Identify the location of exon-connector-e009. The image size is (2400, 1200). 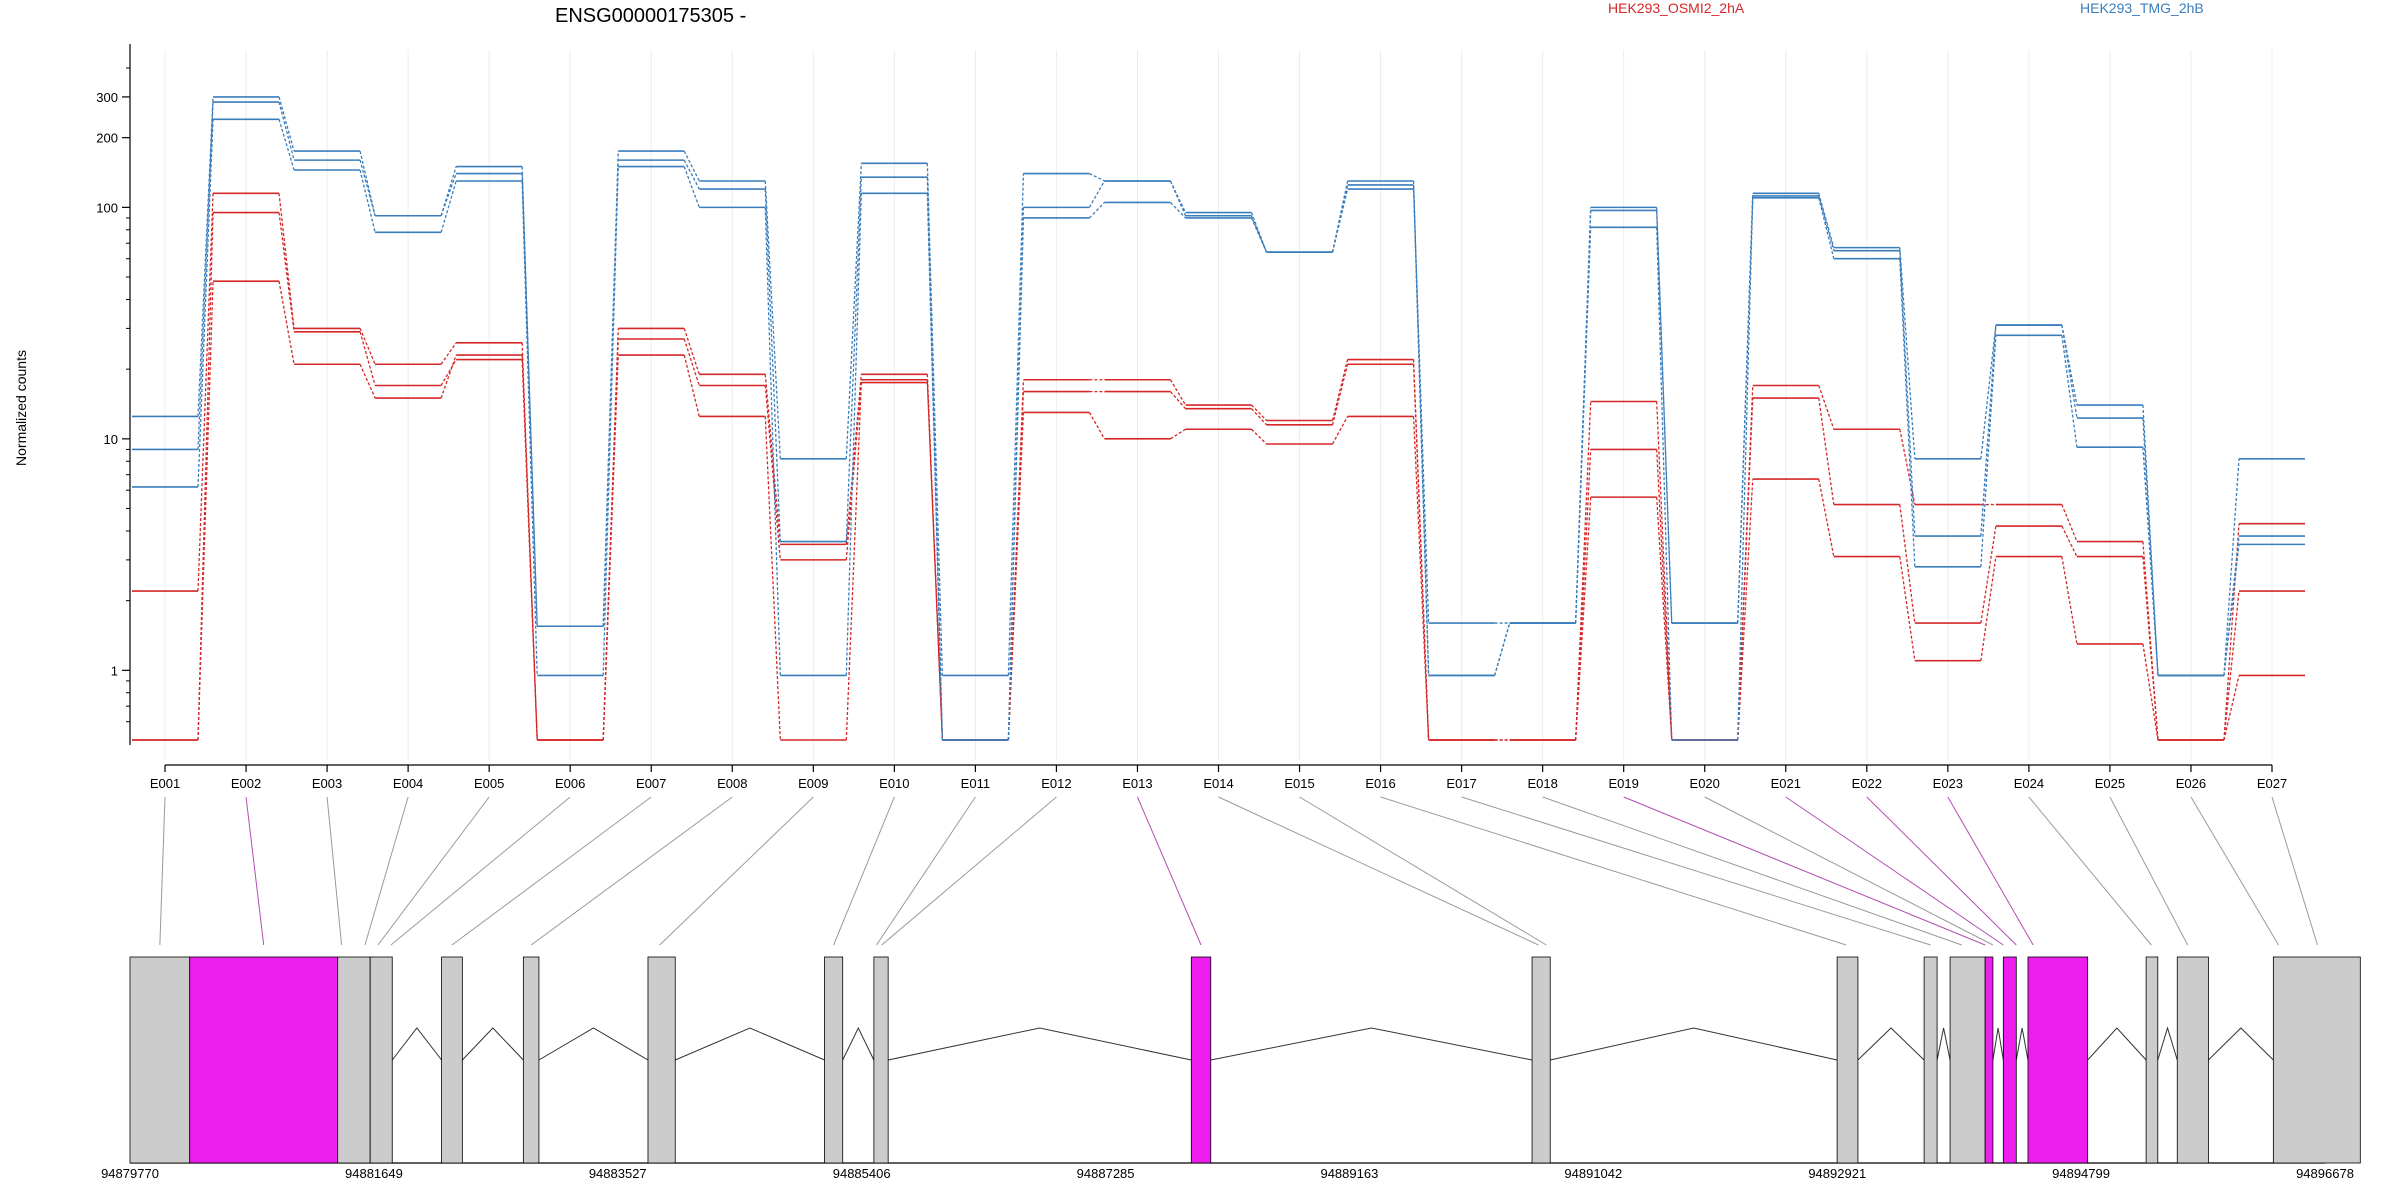
(736, 871).